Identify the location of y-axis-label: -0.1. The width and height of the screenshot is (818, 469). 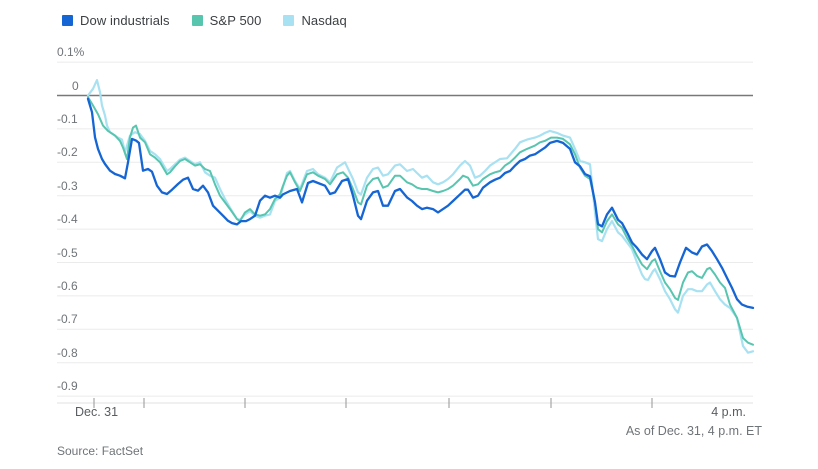
(67, 118).